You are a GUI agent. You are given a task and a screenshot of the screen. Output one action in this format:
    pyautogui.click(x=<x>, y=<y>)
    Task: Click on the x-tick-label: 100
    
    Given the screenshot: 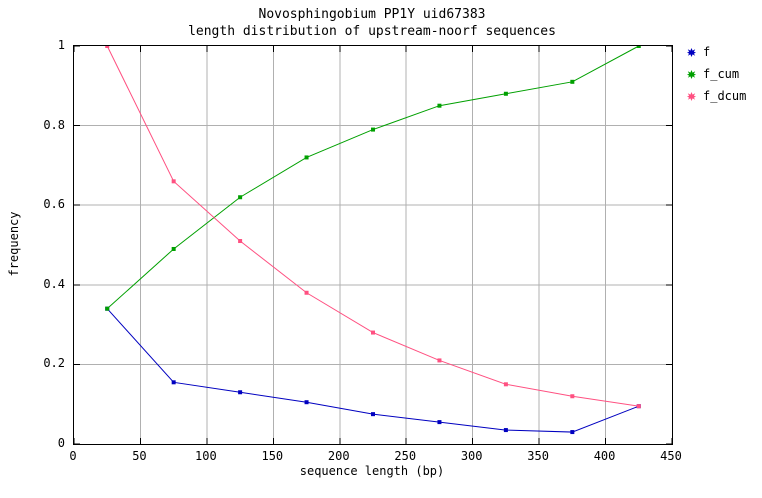 What is the action you would take?
    pyautogui.click(x=206, y=456)
    